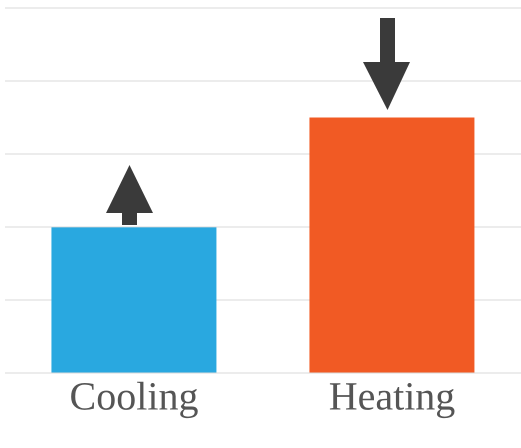 The image size is (521, 448). Describe the element at coordinates (392, 395) in the screenshot. I see `x-tick-label: Heating` at that location.